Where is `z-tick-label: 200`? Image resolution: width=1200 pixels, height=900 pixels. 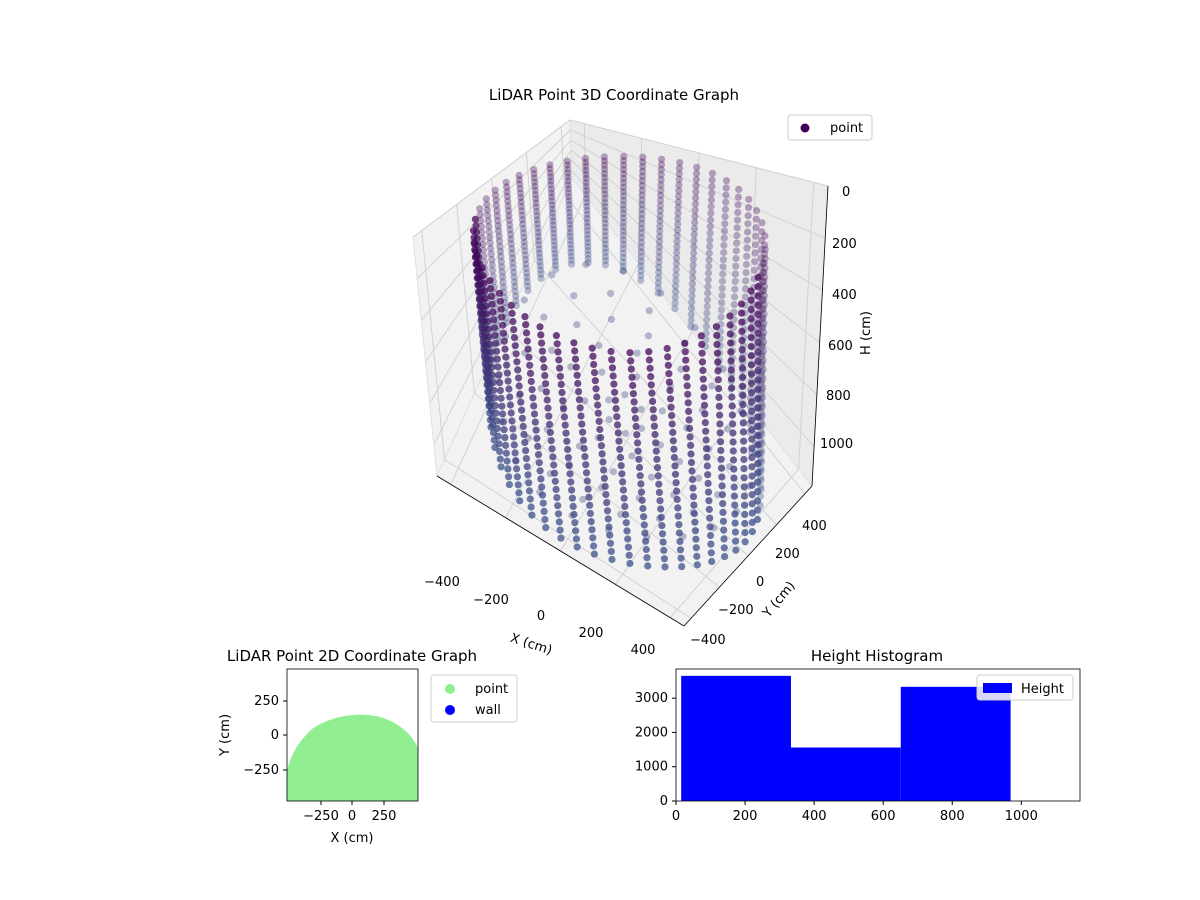
z-tick-label: 200 is located at coordinates (844, 244).